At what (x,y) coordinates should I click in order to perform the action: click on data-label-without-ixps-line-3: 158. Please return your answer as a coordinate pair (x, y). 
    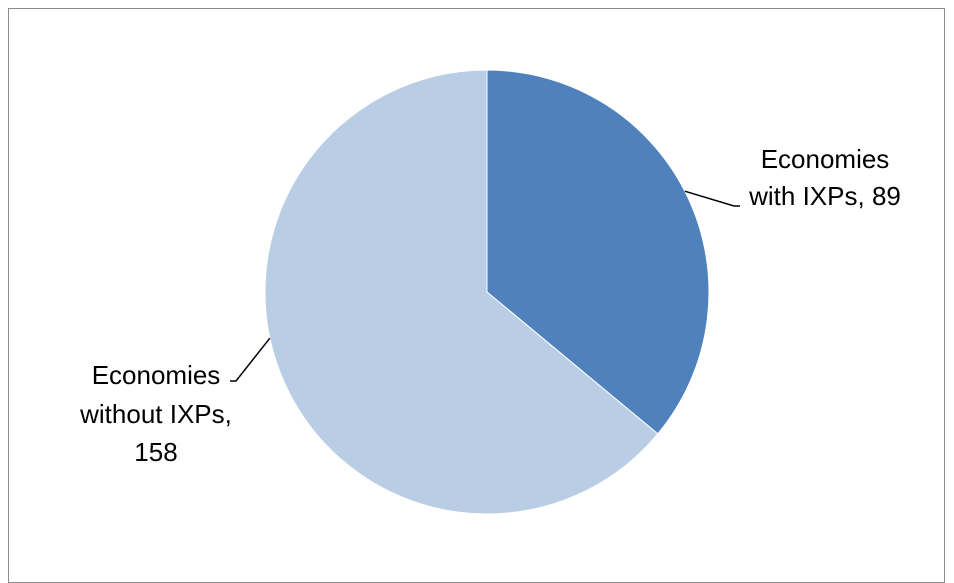
    Looking at the image, I should click on (155, 452).